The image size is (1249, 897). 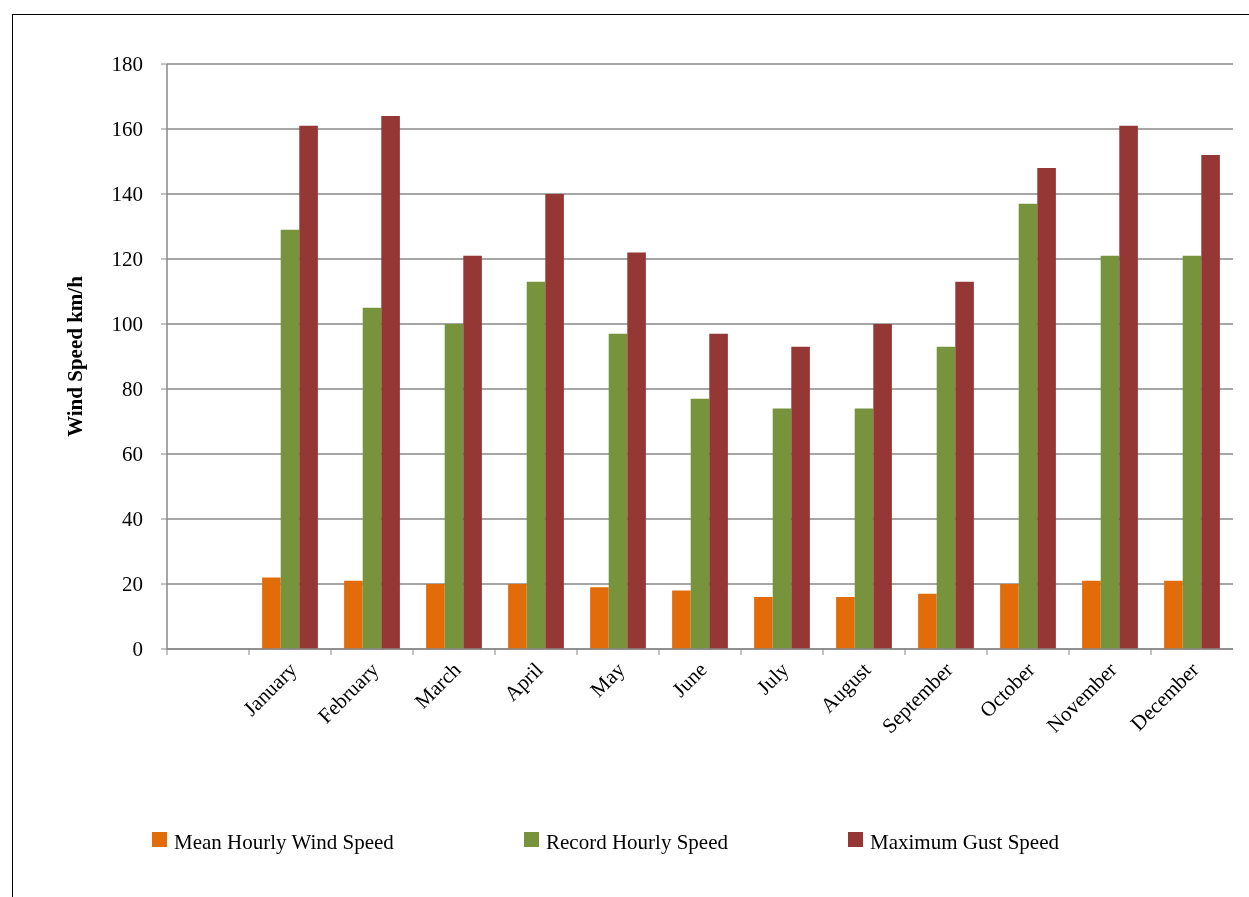 What do you see at coordinates (965, 842) in the screenshot?
I see `legend-label: Maximum Gust Speed` at bounding box center [965, 842].